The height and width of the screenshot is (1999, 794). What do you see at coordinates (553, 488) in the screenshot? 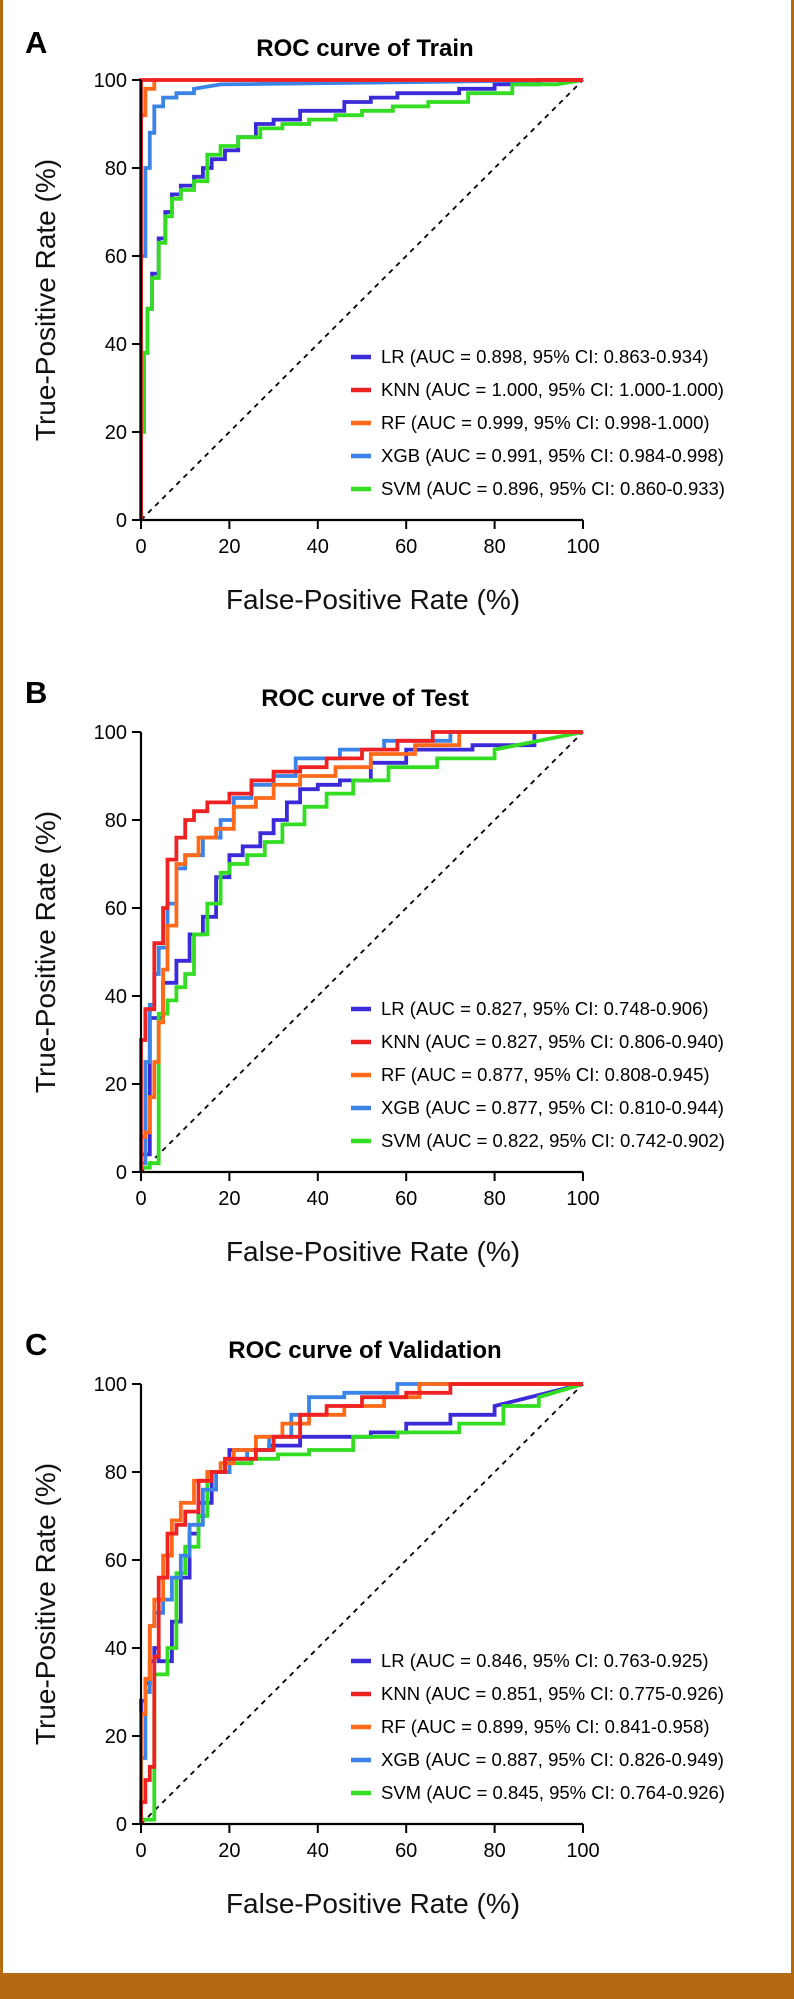
I see `legend-label-svm: SVM (AUC = 0.896, 95% CI: 0.860-0.933)` at bounding box center [553, 488].